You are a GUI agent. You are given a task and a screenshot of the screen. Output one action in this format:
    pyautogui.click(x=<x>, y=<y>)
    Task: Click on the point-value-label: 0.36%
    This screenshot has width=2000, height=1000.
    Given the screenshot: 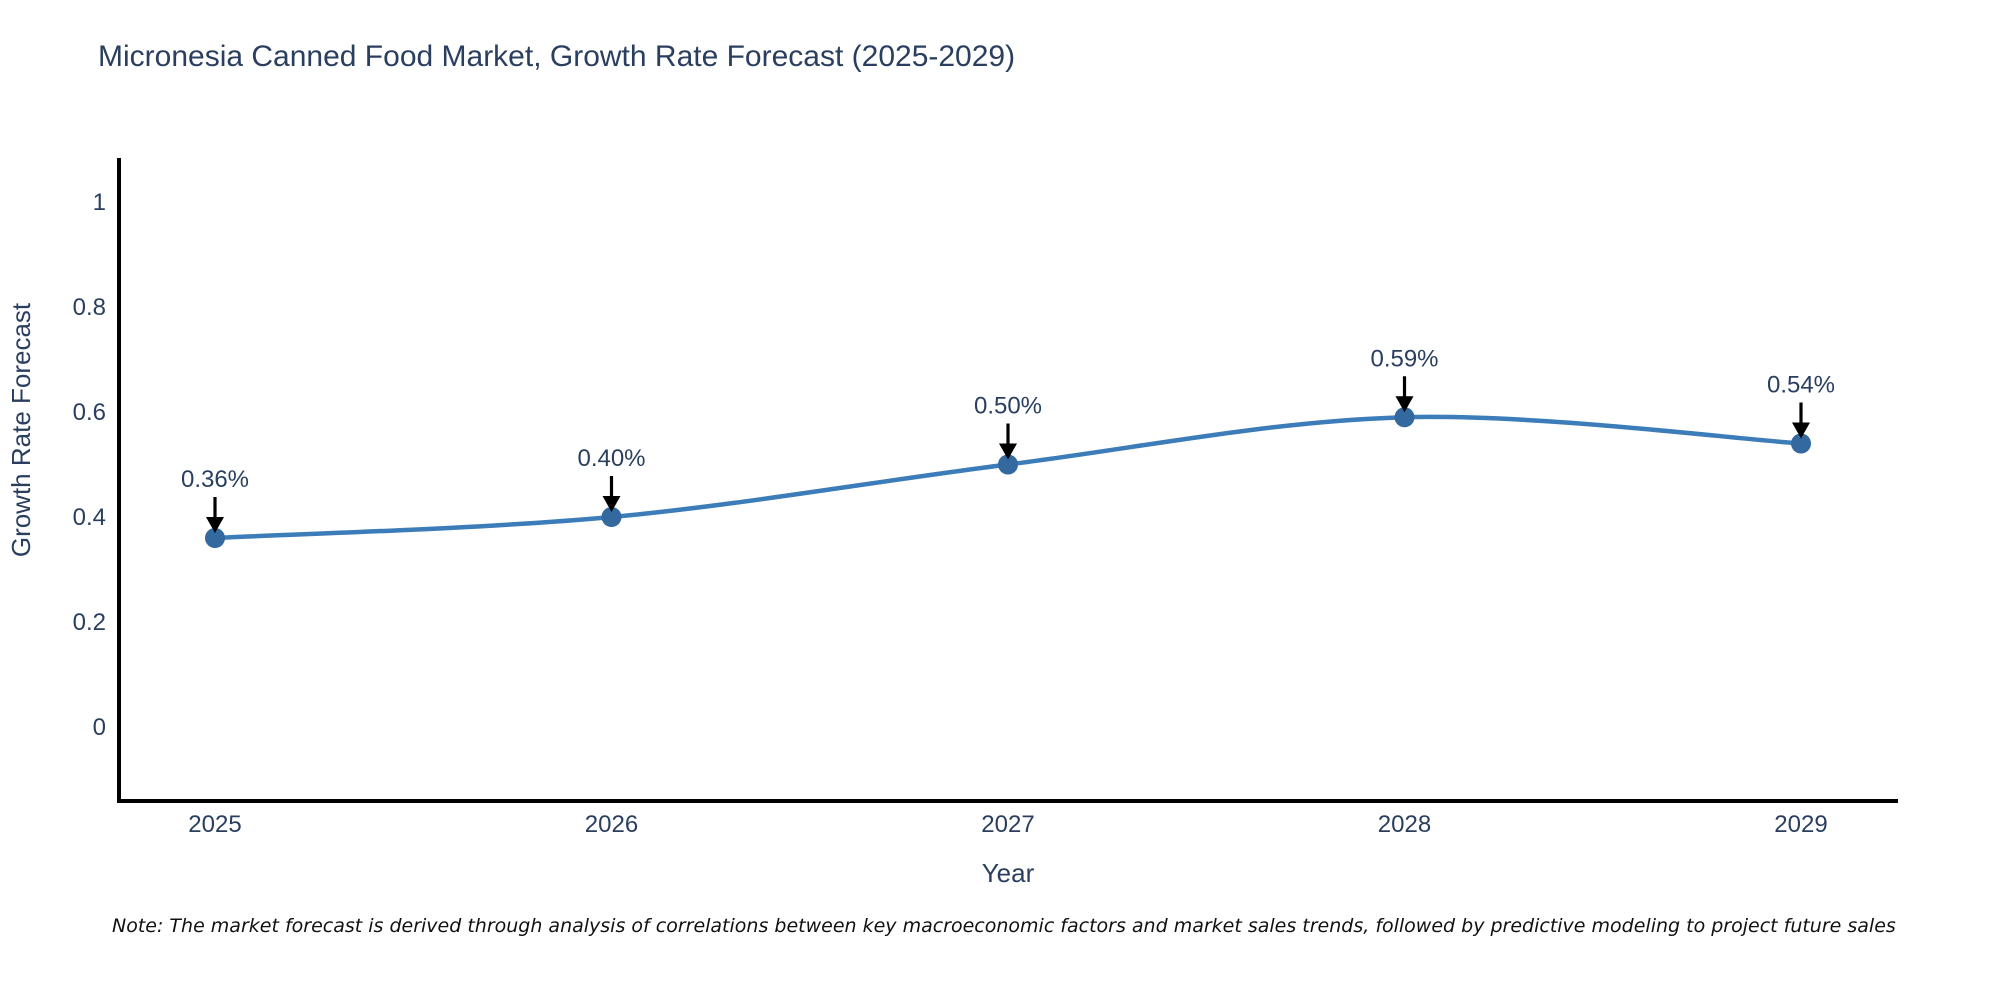 What is the action you would take?
    pyautogui.click(x=215, y=479)
    